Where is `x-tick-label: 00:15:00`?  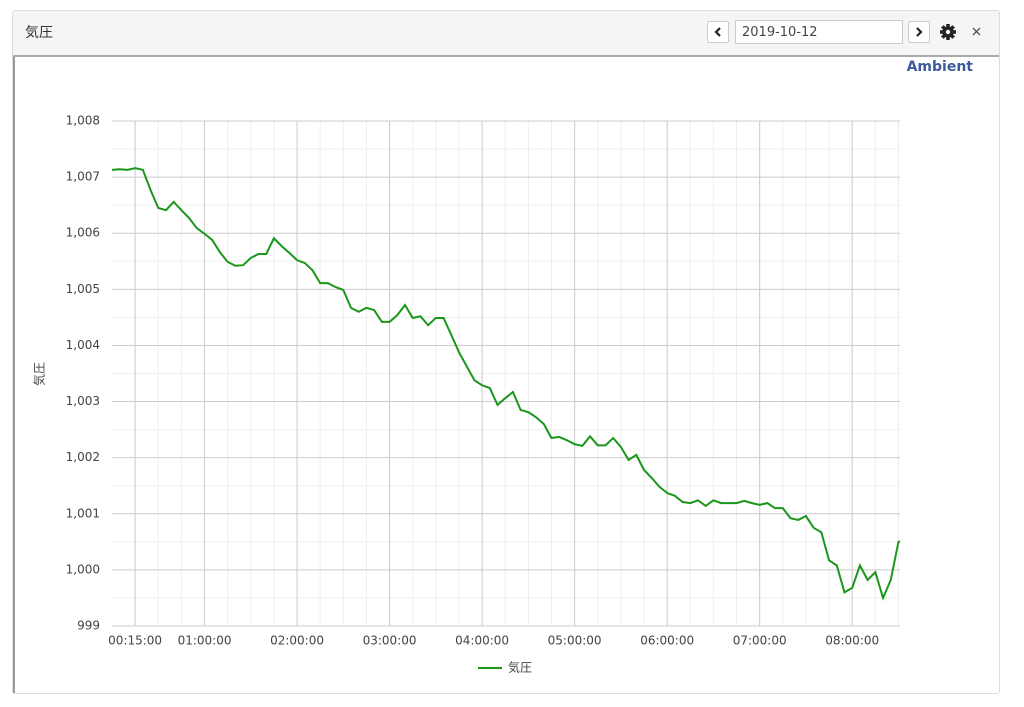
x-tick-label: 00:15:00 is located at coordinates (135, 641).